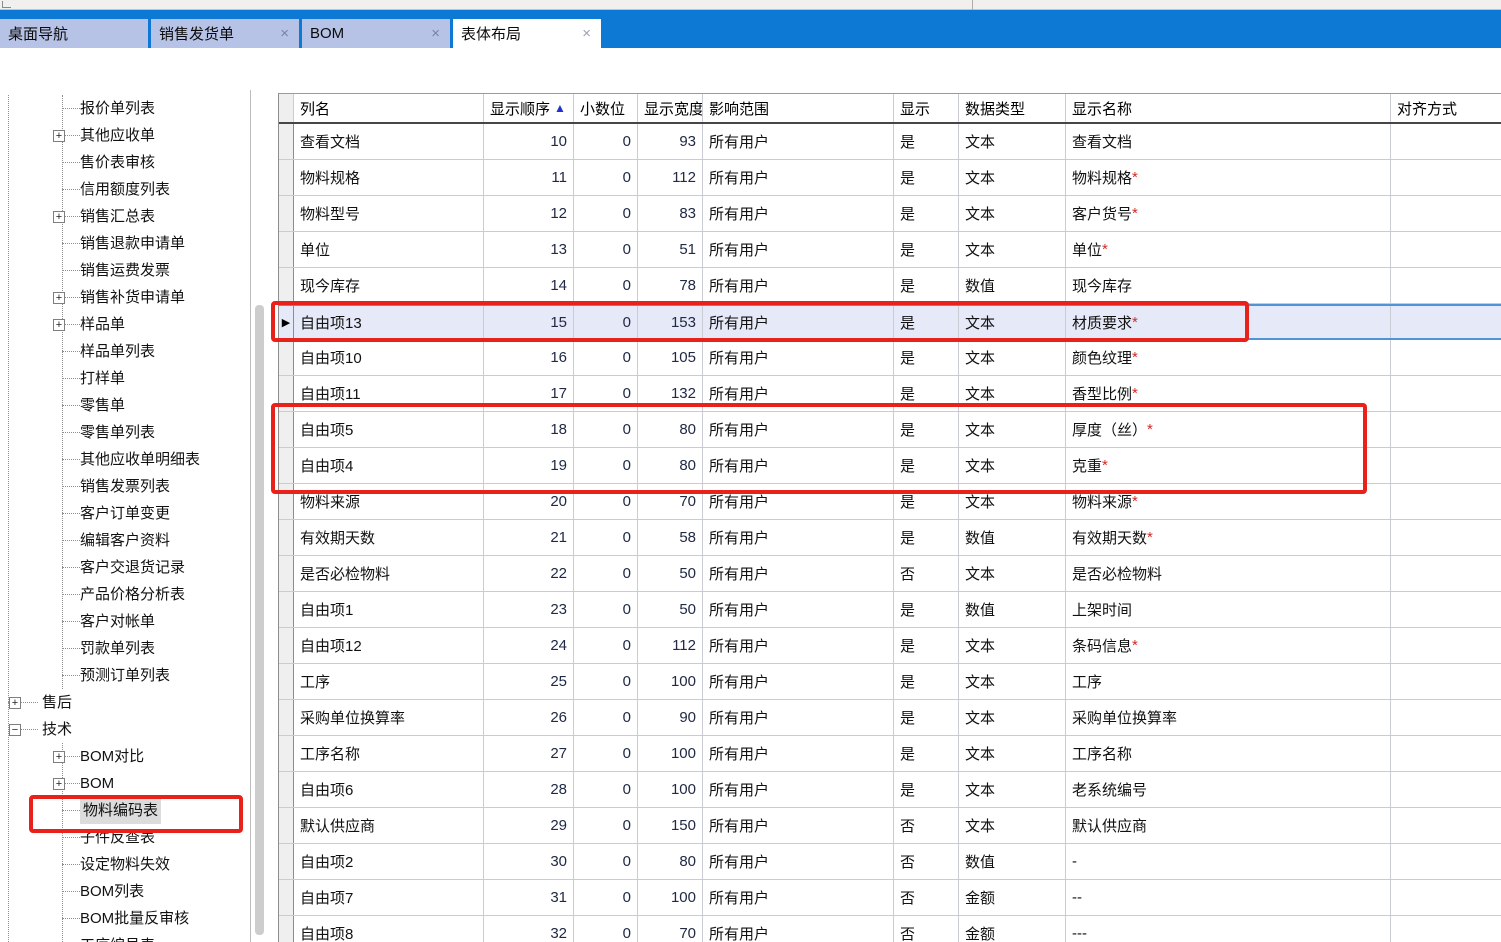  What do you see at coordinates (125, 540) in the screenshot?
I see `sidebar-item-编辑客户资料: 编辑客户资料` at bounding box center [125, 540].